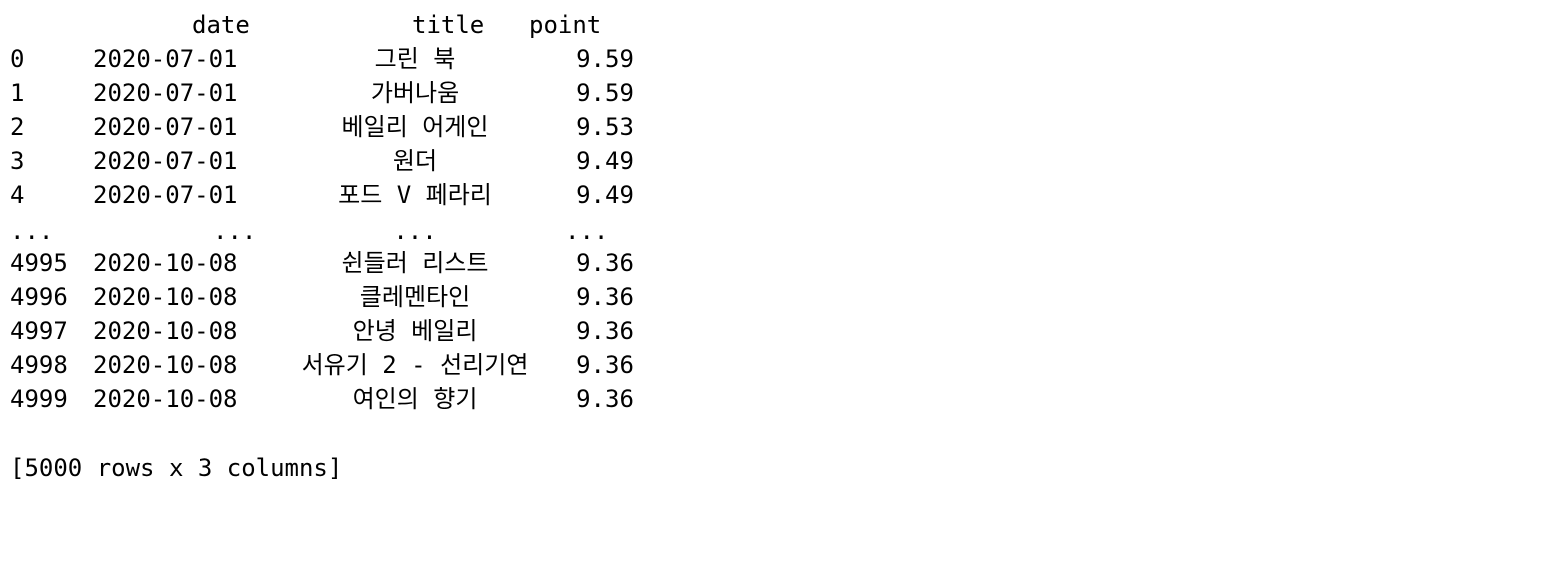  I want to click on column-header-title: title, so click(448, 25).